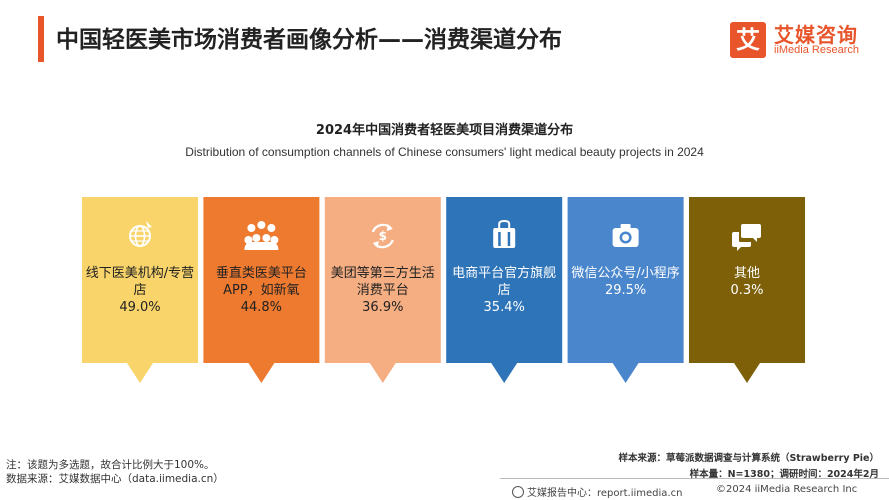 This screenshot has width=889, height=500. I want to click on channel-label: 微信公众号/小程序, so click(625, 273).